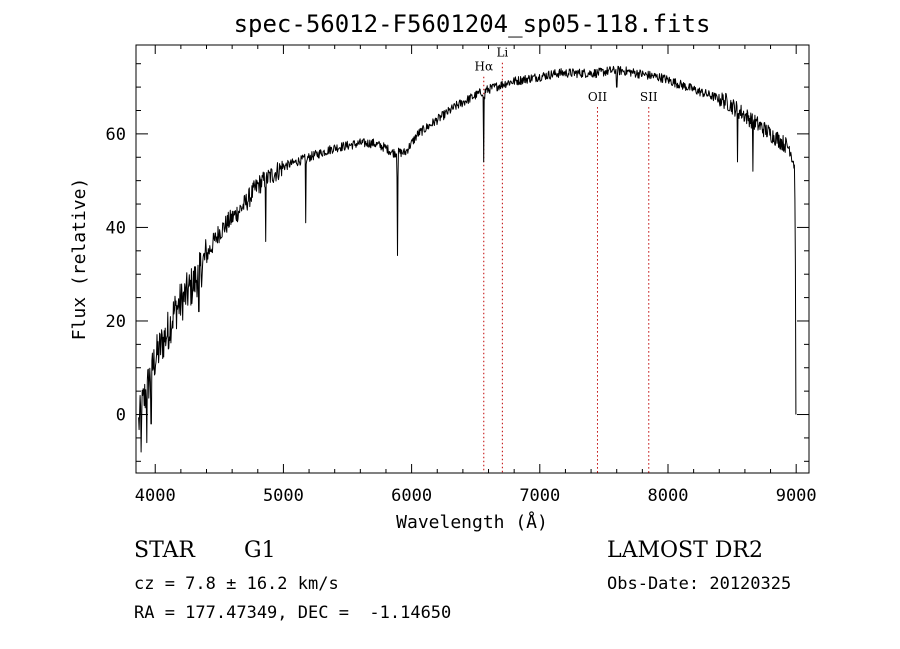 Image resolution: width=900 pixels, height=649 pixels. Describe the element at coordinates (164, 550) in the screenshot. I see `object-class: STAR` at that location.